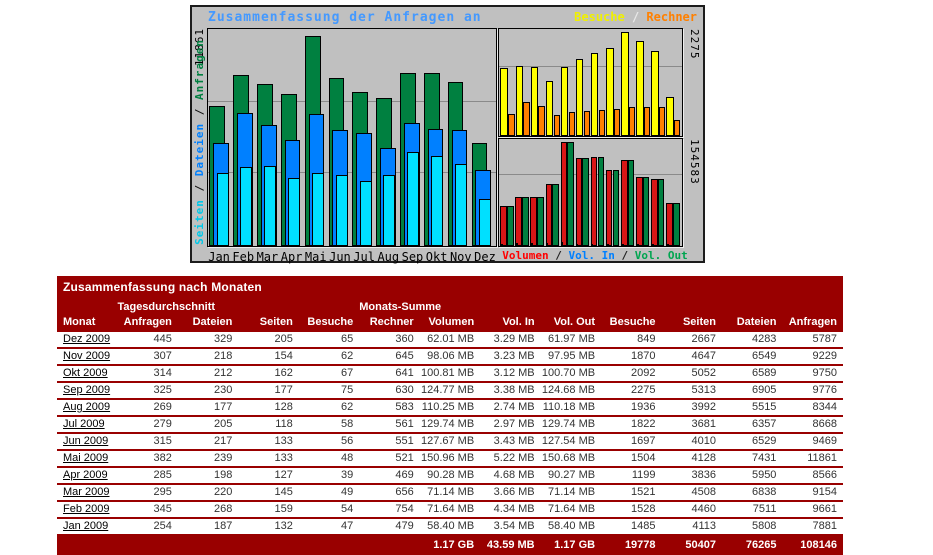 The width and height of the screenshot is (933, 555). I want to click on month-cell: Feb 2009, so click(87, 509).